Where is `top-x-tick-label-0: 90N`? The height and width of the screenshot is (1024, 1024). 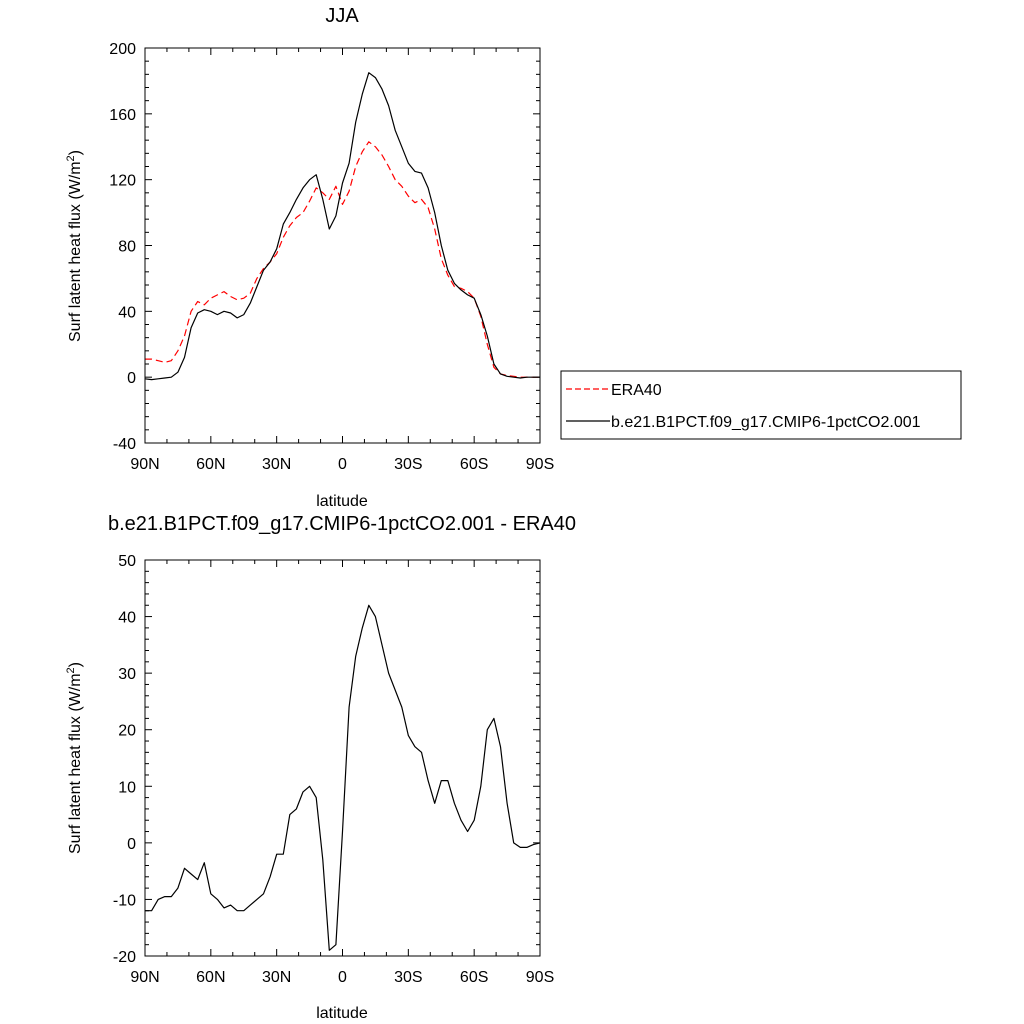 top-x-tick-label-0: 90N is located at coordinates (144, 464).